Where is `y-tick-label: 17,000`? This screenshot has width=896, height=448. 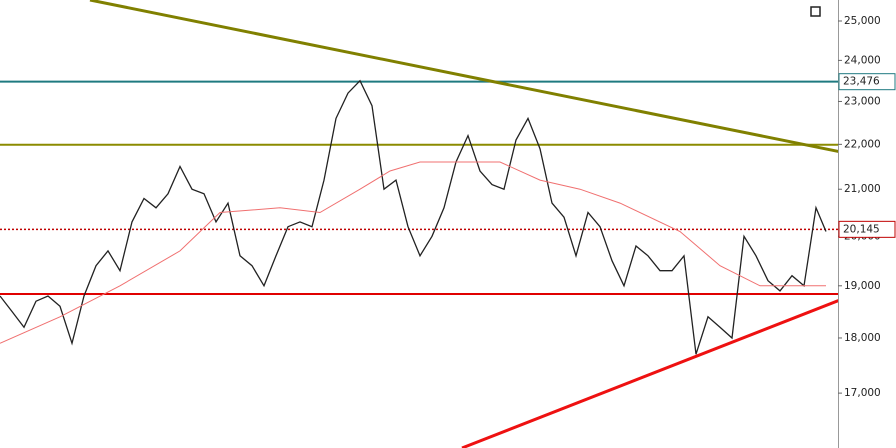 y-tick-label: 17,000 is located at coordinates (862, 393).